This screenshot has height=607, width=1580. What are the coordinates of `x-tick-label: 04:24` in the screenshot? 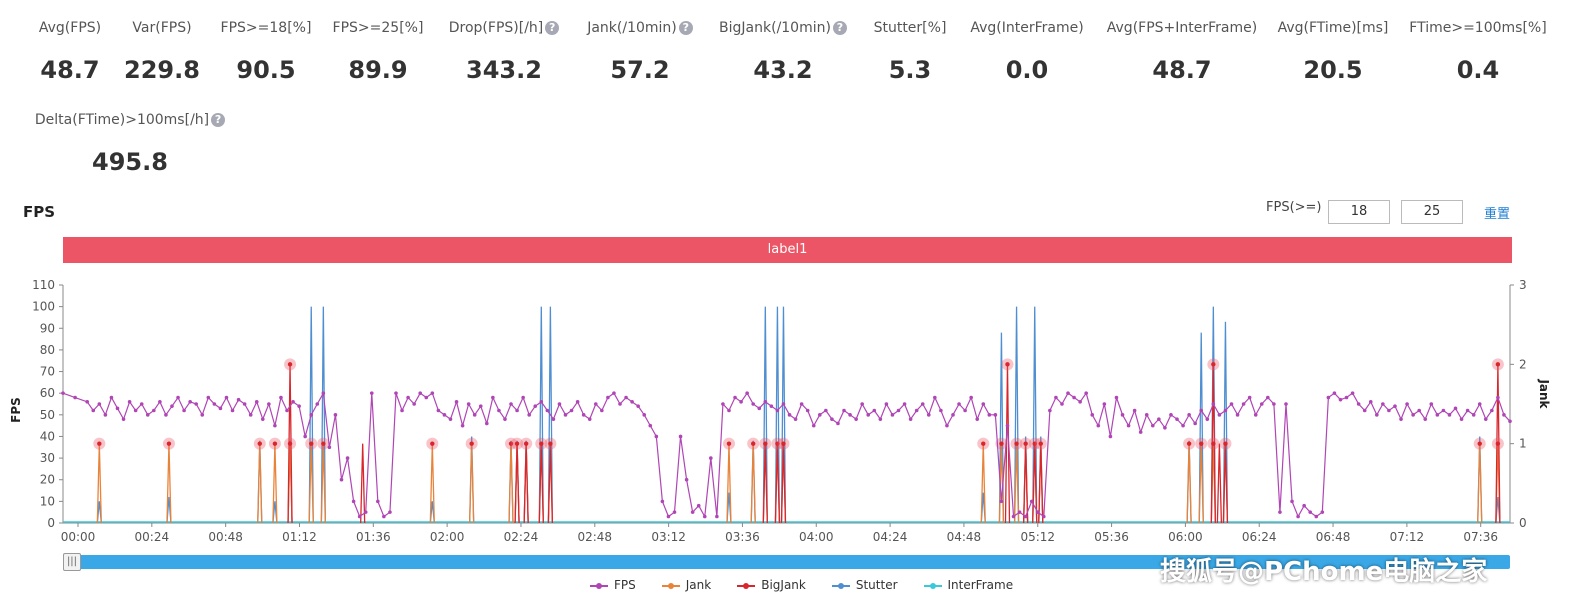 It's located at (890, 537).